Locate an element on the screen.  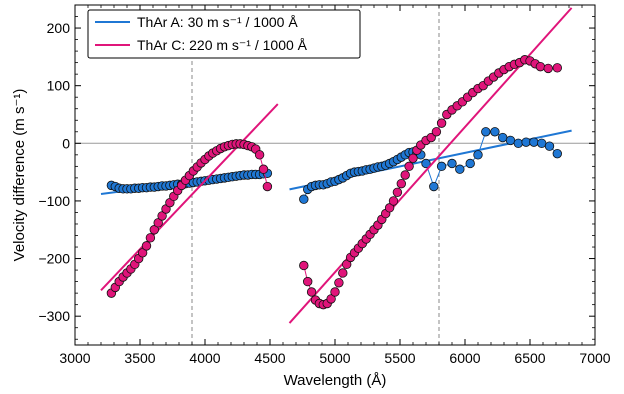
x-tick-label: 6000 is located at coordinates (464, 358).